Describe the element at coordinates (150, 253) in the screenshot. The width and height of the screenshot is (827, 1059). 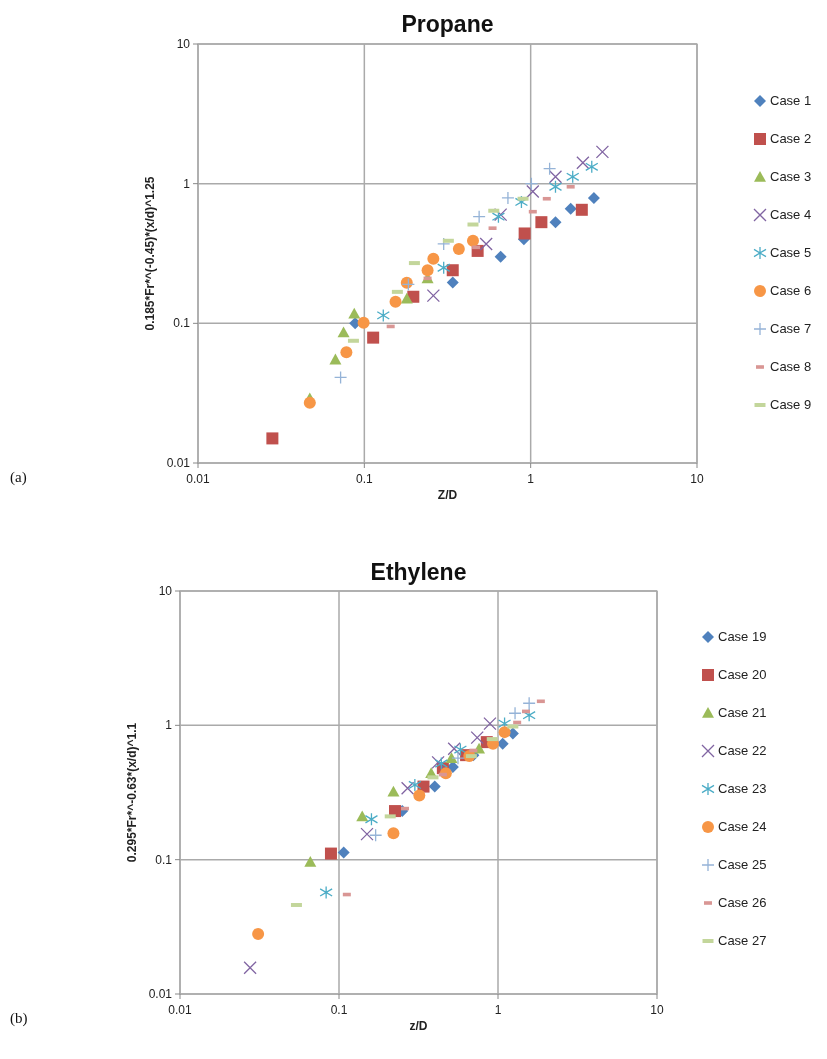
I see `y-axis-title: 0.185*Fr*^(-0.45)*(x/d)^1.25` at that location.